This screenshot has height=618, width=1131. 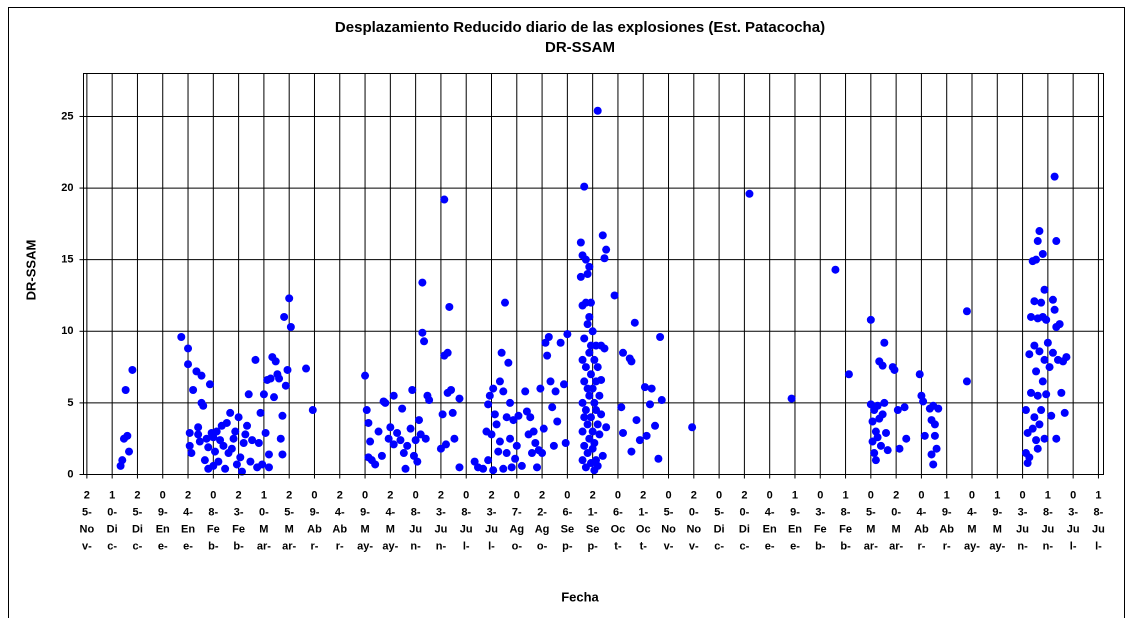 I want to click on x-tick-label: M, so click(x=896, y=529).